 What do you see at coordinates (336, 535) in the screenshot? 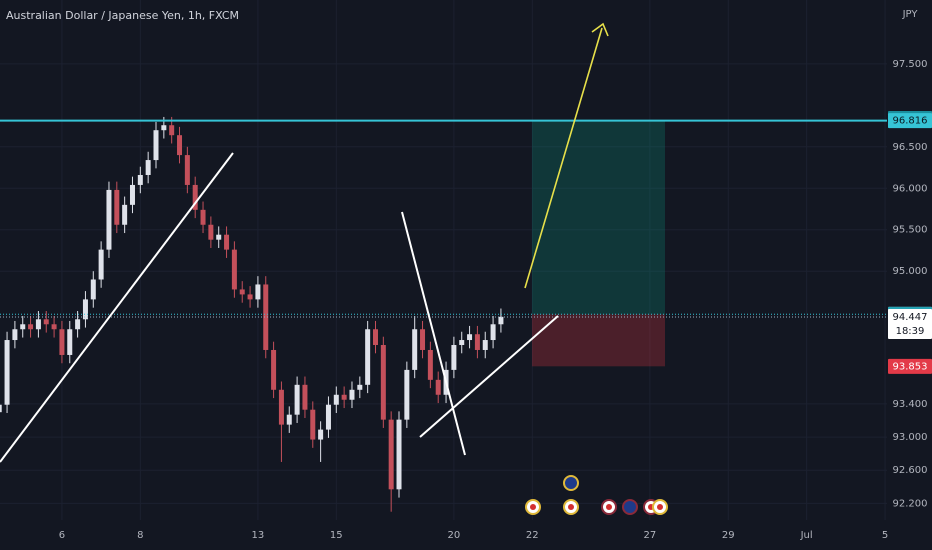
I see `x-tick-label: 15` at bounding box center [336, 535].